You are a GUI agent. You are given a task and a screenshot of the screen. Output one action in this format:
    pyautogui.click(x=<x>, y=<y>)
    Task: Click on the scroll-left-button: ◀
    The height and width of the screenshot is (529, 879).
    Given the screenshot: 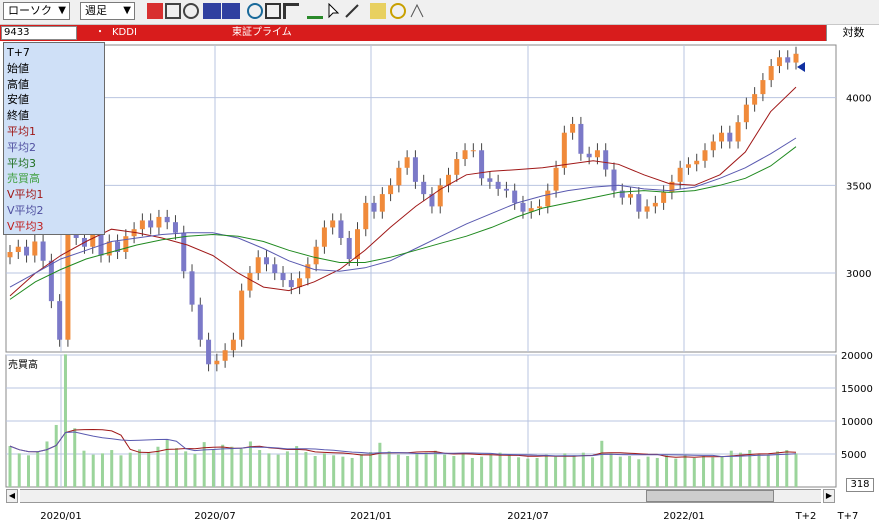 What is the action you would take?
    pyautogui.click(x=12, y=496)
    